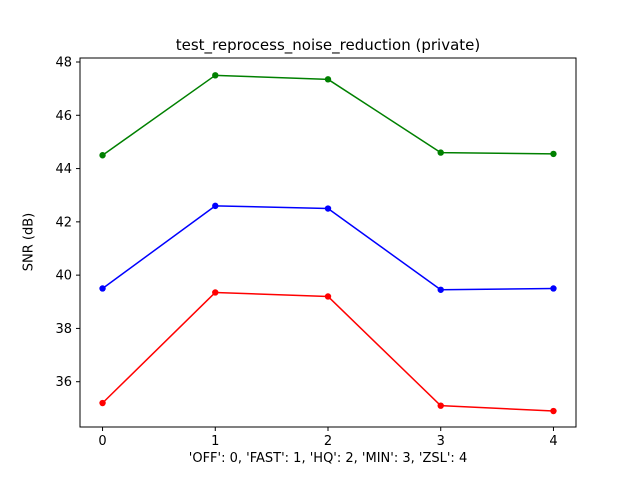  Describe the element at coordinates (102, 441) in the screenshot. I see `x-tick-label: 0` at that location.